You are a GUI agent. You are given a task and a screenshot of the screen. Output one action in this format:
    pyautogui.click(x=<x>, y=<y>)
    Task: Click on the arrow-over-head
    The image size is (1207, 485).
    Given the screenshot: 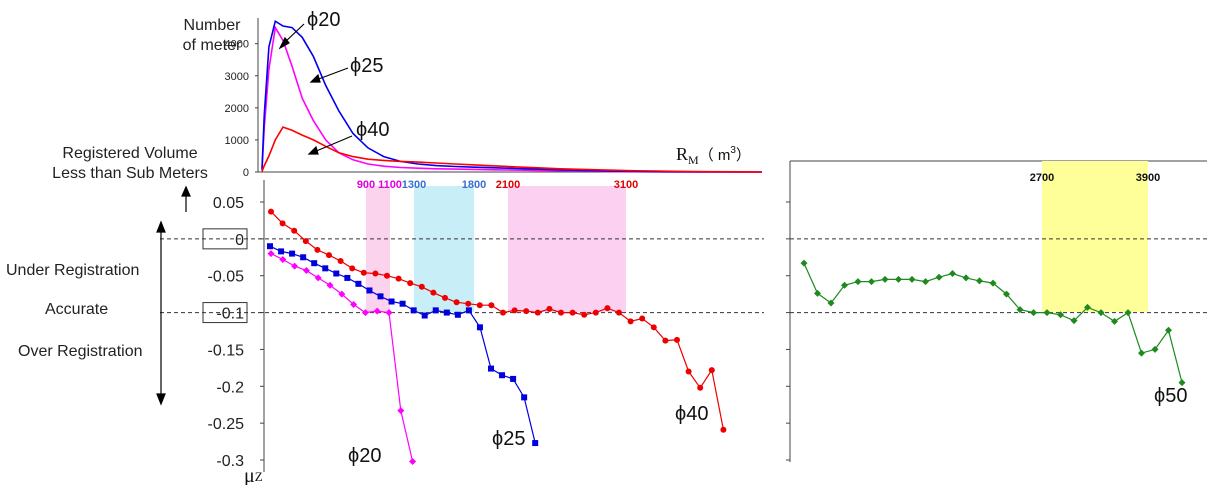 What is the action you would take?
    pyautogui.click(x=161, y=399)
    